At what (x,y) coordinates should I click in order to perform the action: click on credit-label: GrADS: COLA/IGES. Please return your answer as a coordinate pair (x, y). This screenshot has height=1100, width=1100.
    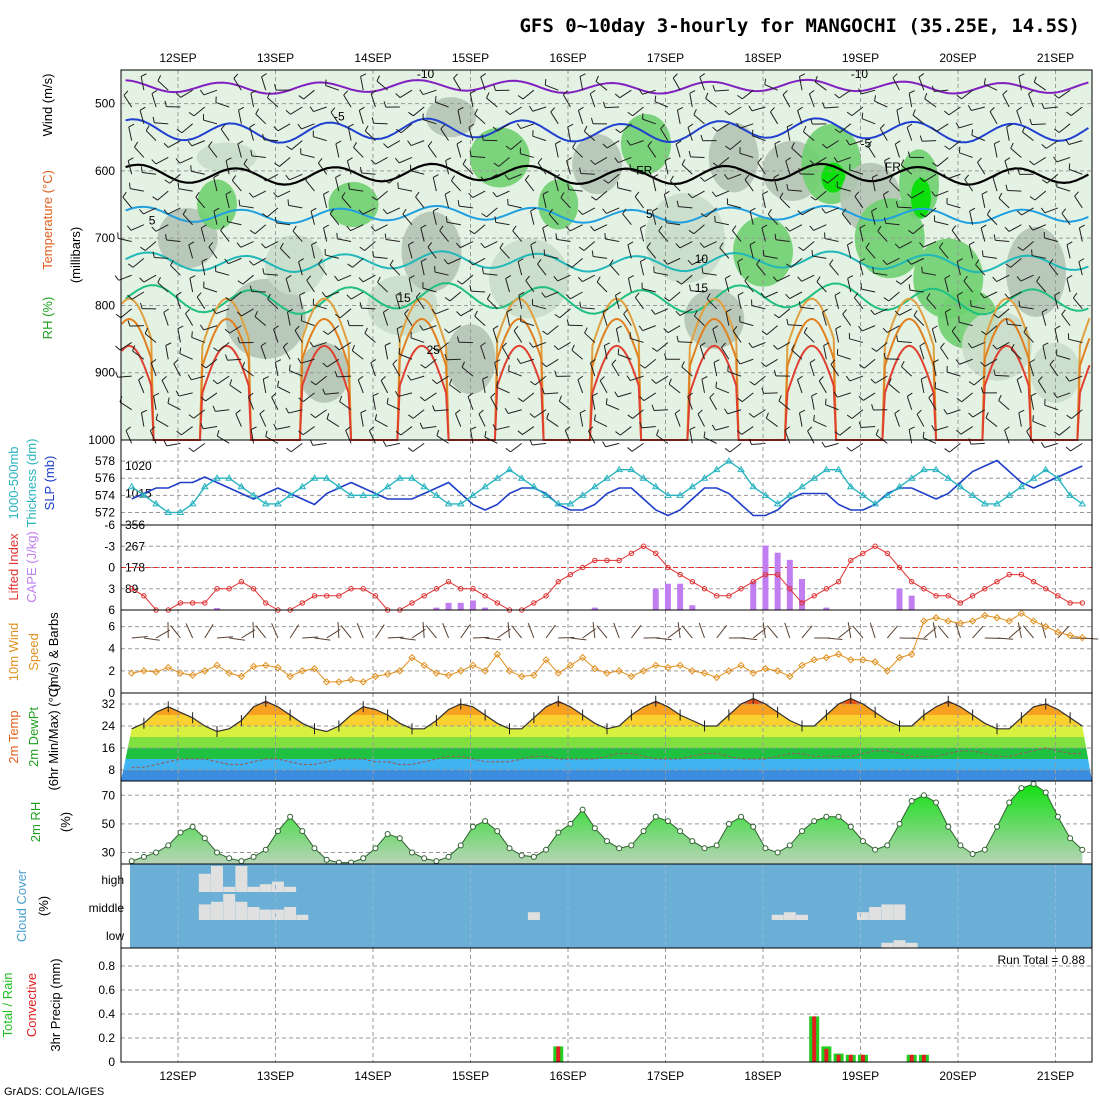
    Looking at the image, I should click on (54, 1092).